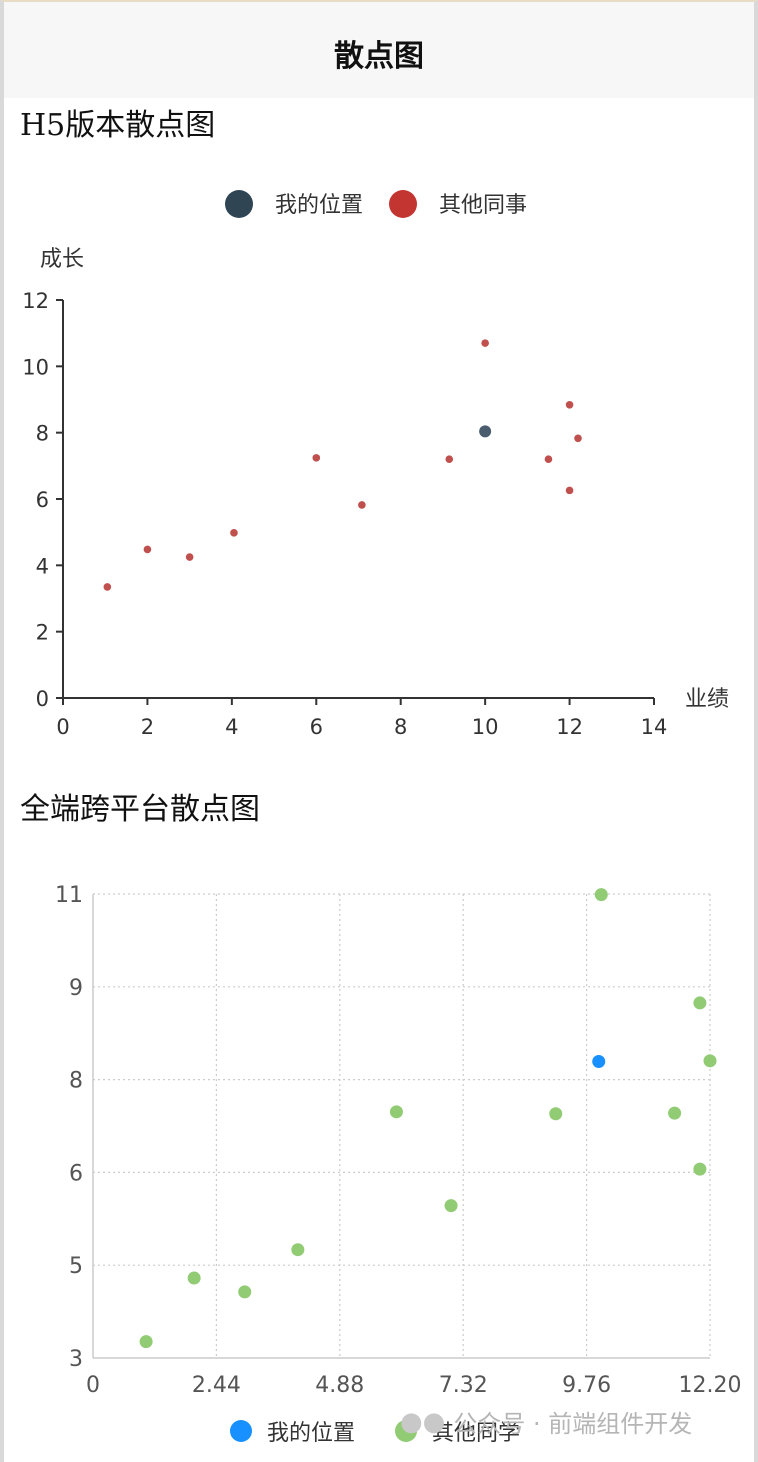 This screenshot has width=758, height=1462. What do you see at coordinates (147, 727) in the screenshot?
I see `x-tick-label: 2` at bounding box center [147, 727].